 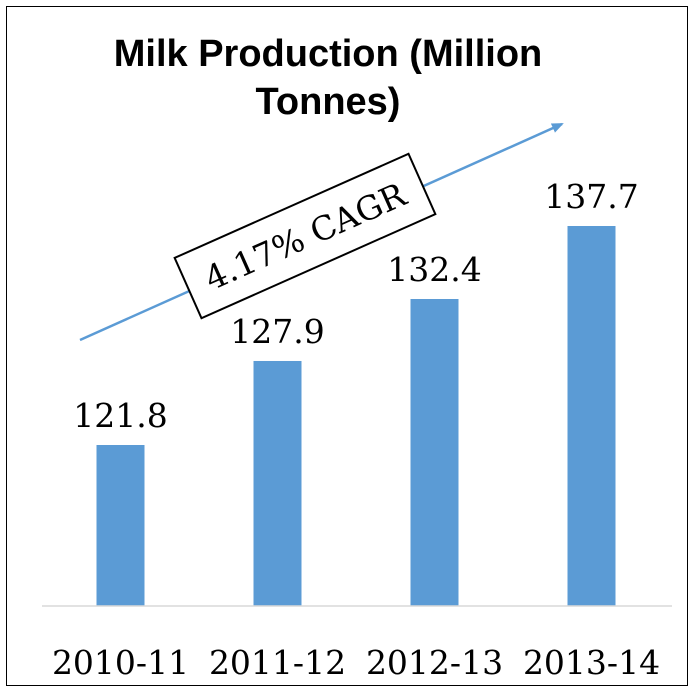 What do you see at coordinates (434, 269) in the screenshot?
I see `data-label-2012-13: 132.4` at bounding box center [434, 269].